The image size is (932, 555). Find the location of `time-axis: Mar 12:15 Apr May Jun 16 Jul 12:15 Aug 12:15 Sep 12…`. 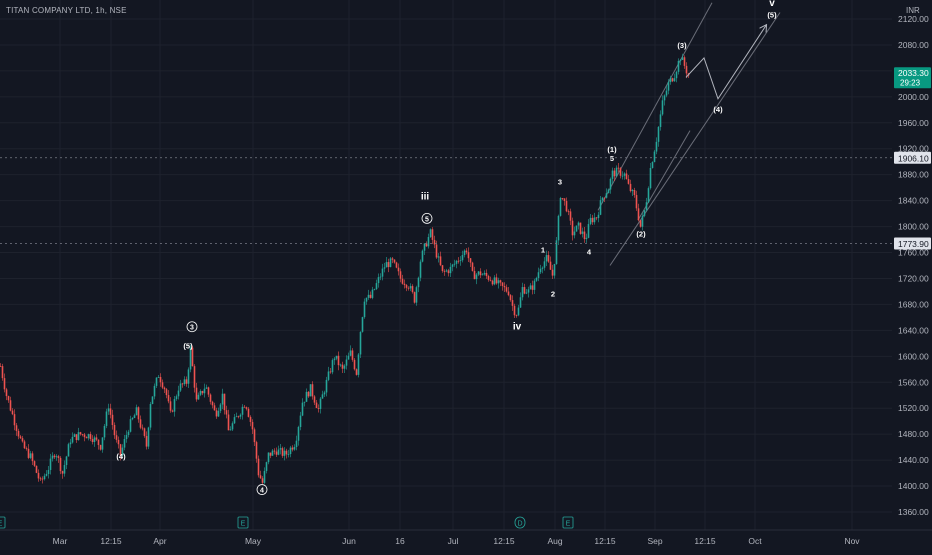

time-axis: Mar 12:15 Apr May Jun 16 Jul 12:15 Aug 12:15 Sep 12… is located at coordinates (466, 537).